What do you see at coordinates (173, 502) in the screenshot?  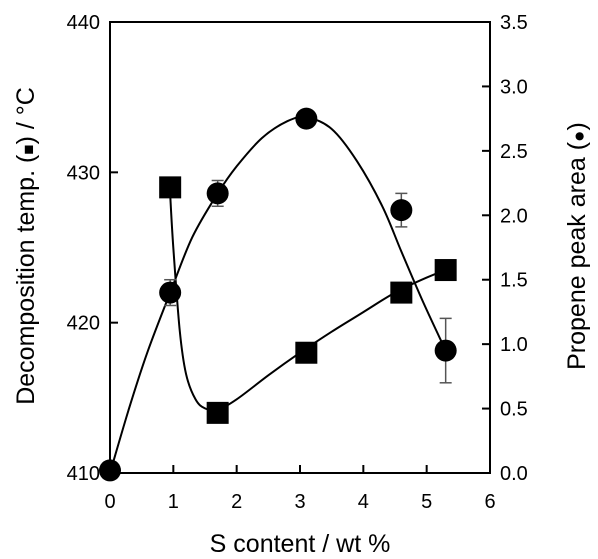 I see `x-tick-label: 1` at bounding box center [173, 502].